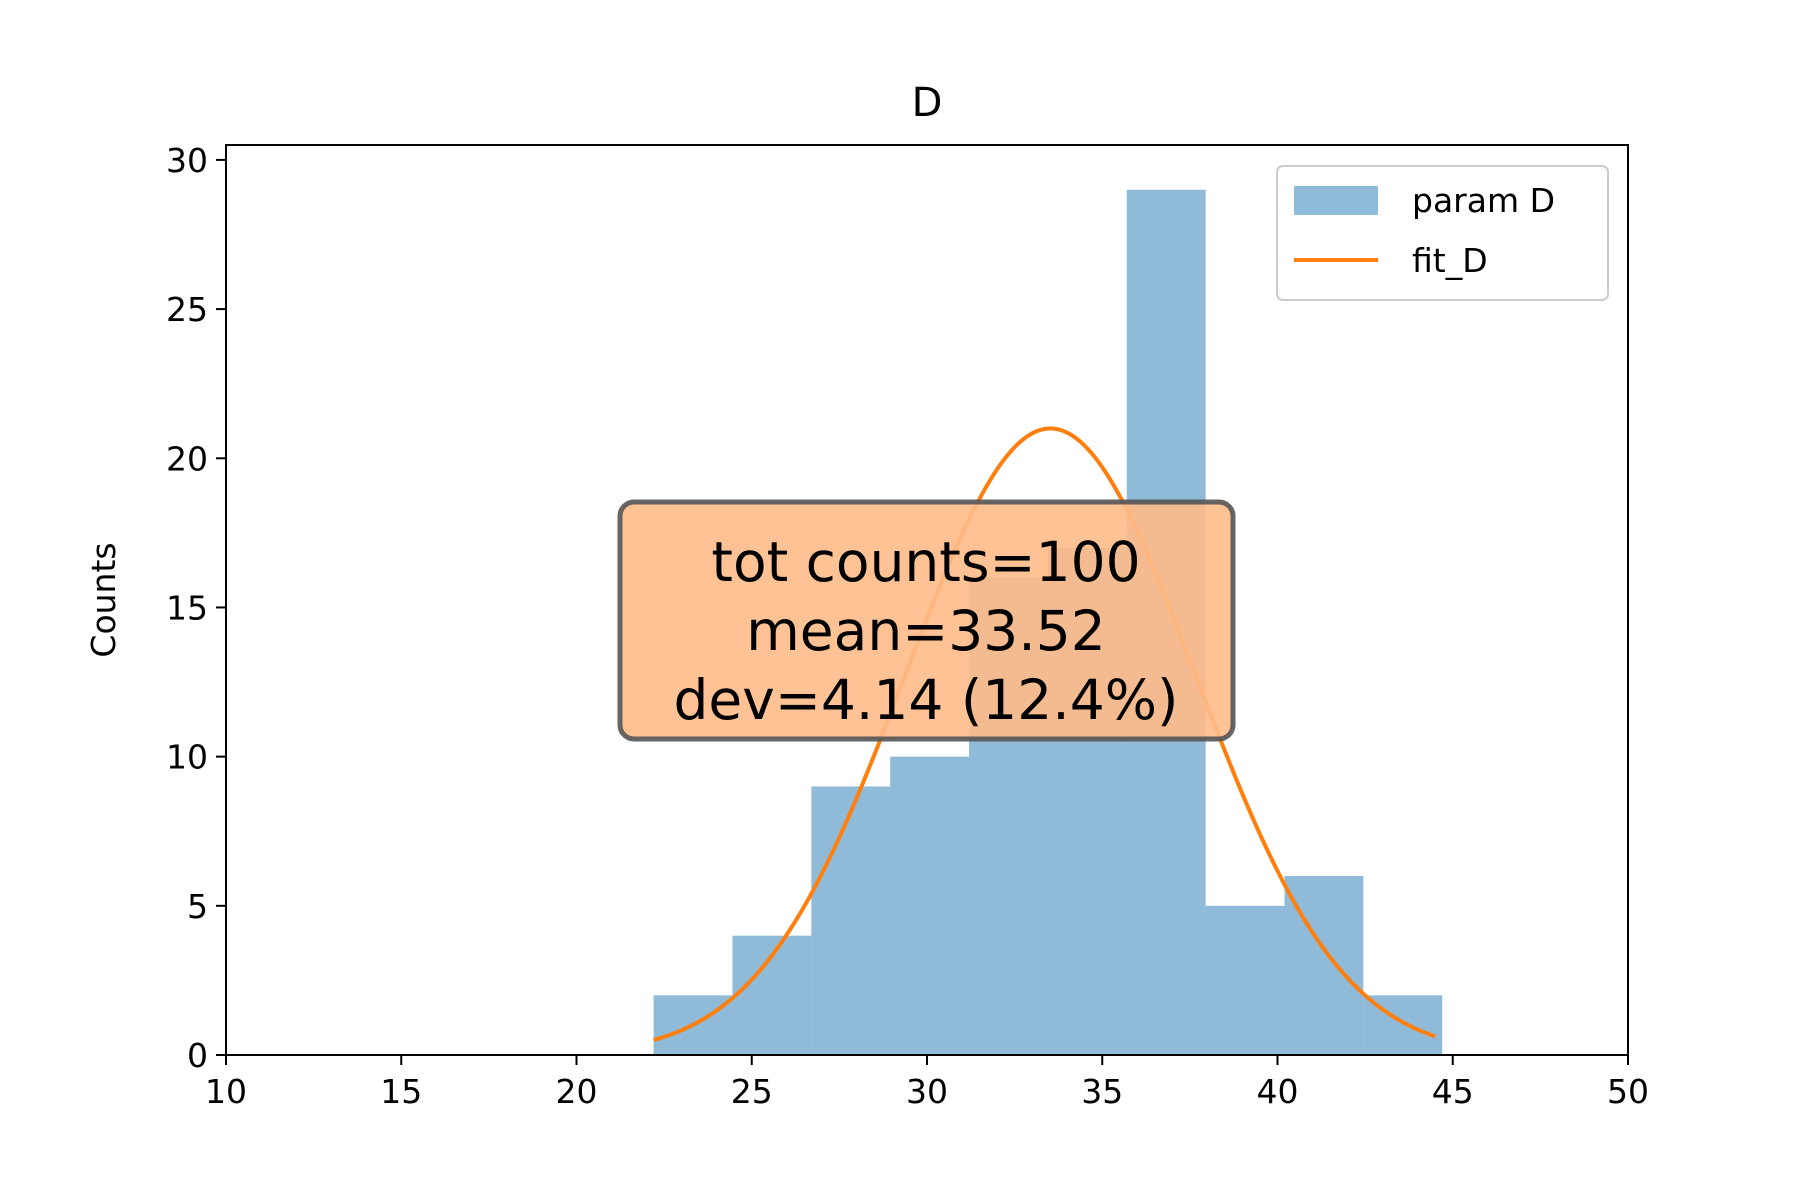  I want to click on y-tick-label: 20, so click(187, 458).